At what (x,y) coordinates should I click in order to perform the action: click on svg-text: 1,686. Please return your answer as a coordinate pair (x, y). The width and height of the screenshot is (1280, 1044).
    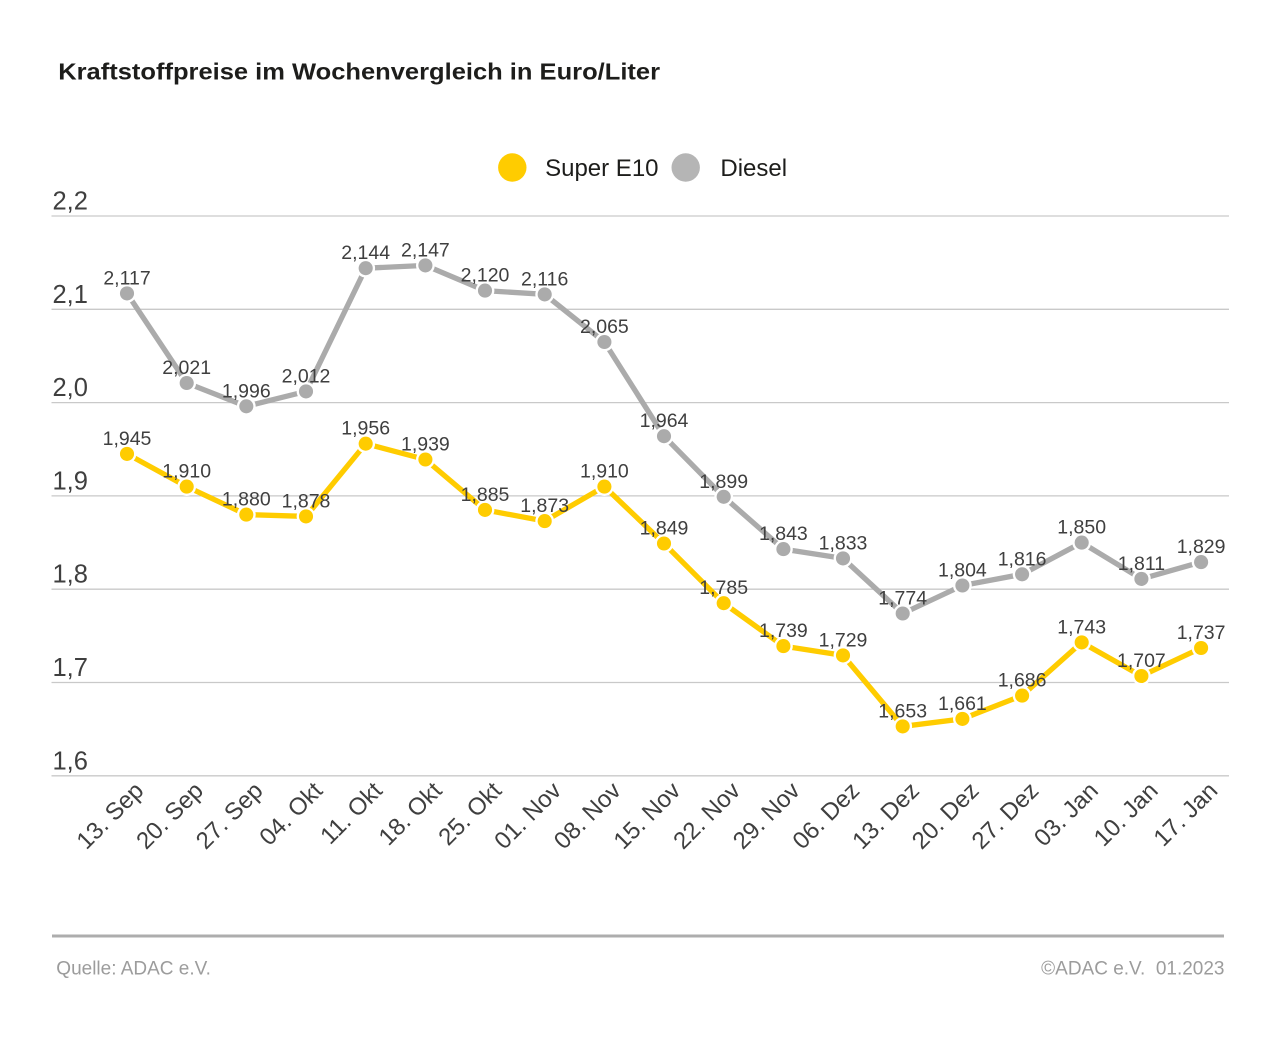
    Looking at the image, I should click on (1022, 681).